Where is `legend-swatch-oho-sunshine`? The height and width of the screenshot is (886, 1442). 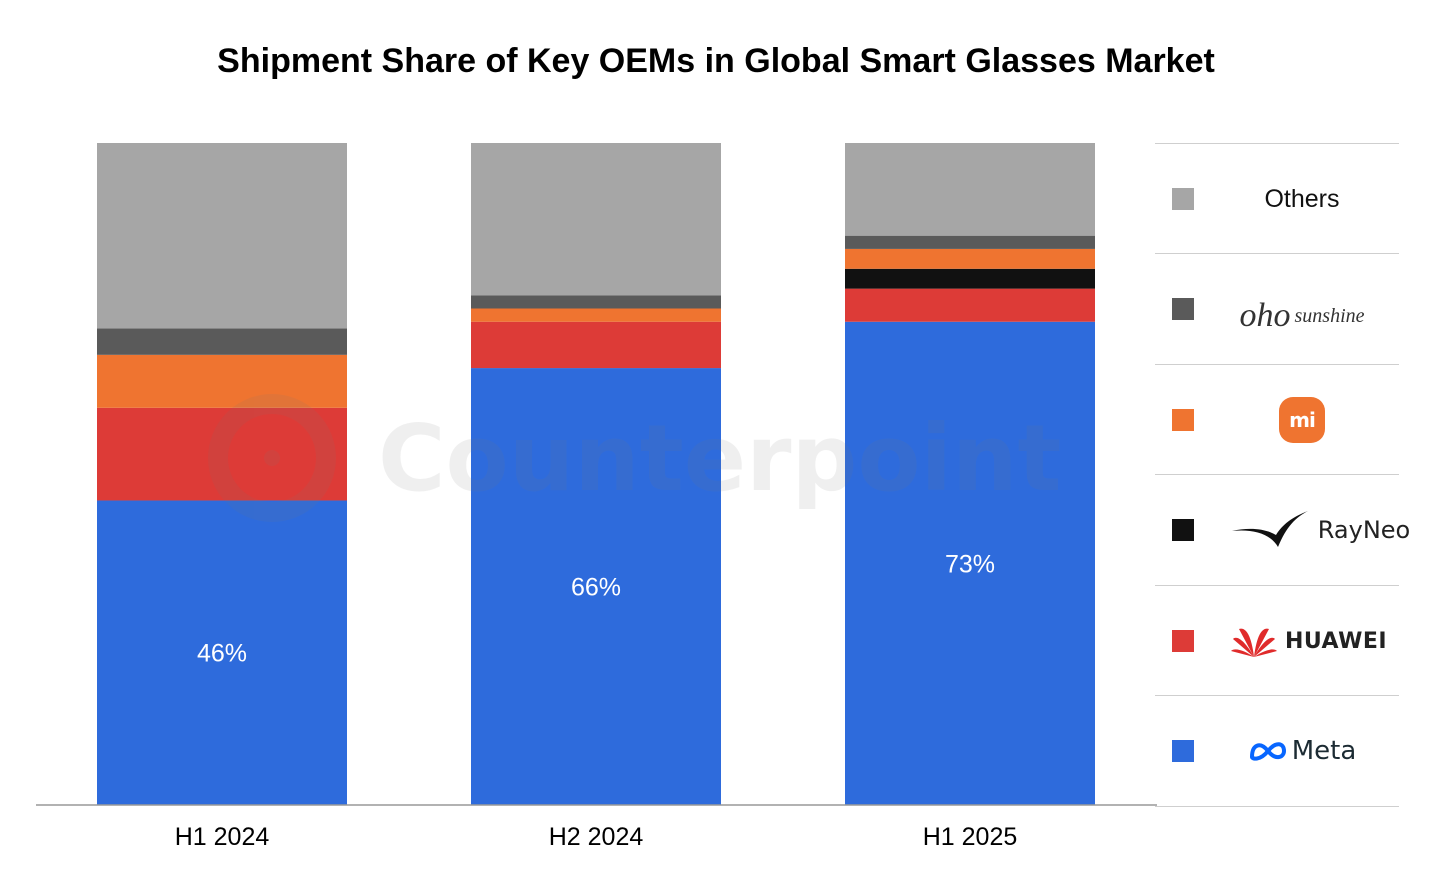
legend-swatch-oho-sunshine is located at coordinates (1183, 309).